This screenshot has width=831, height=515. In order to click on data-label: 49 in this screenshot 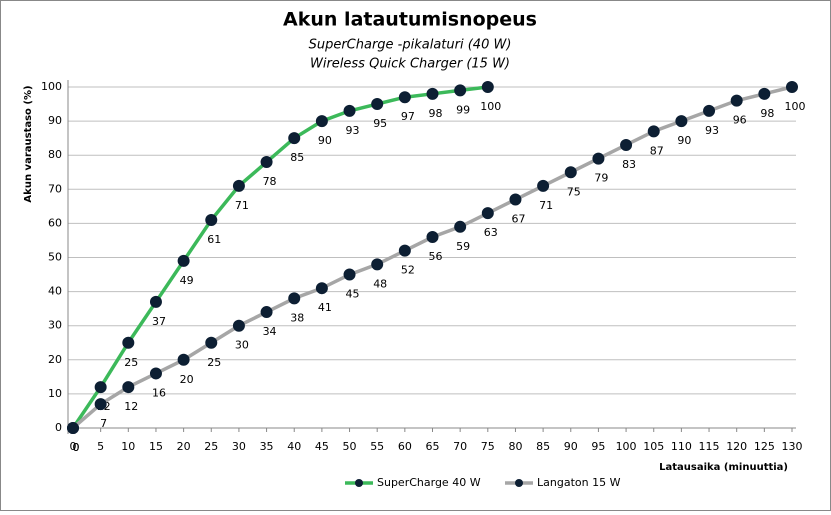, I will do `click(187, 280)`.